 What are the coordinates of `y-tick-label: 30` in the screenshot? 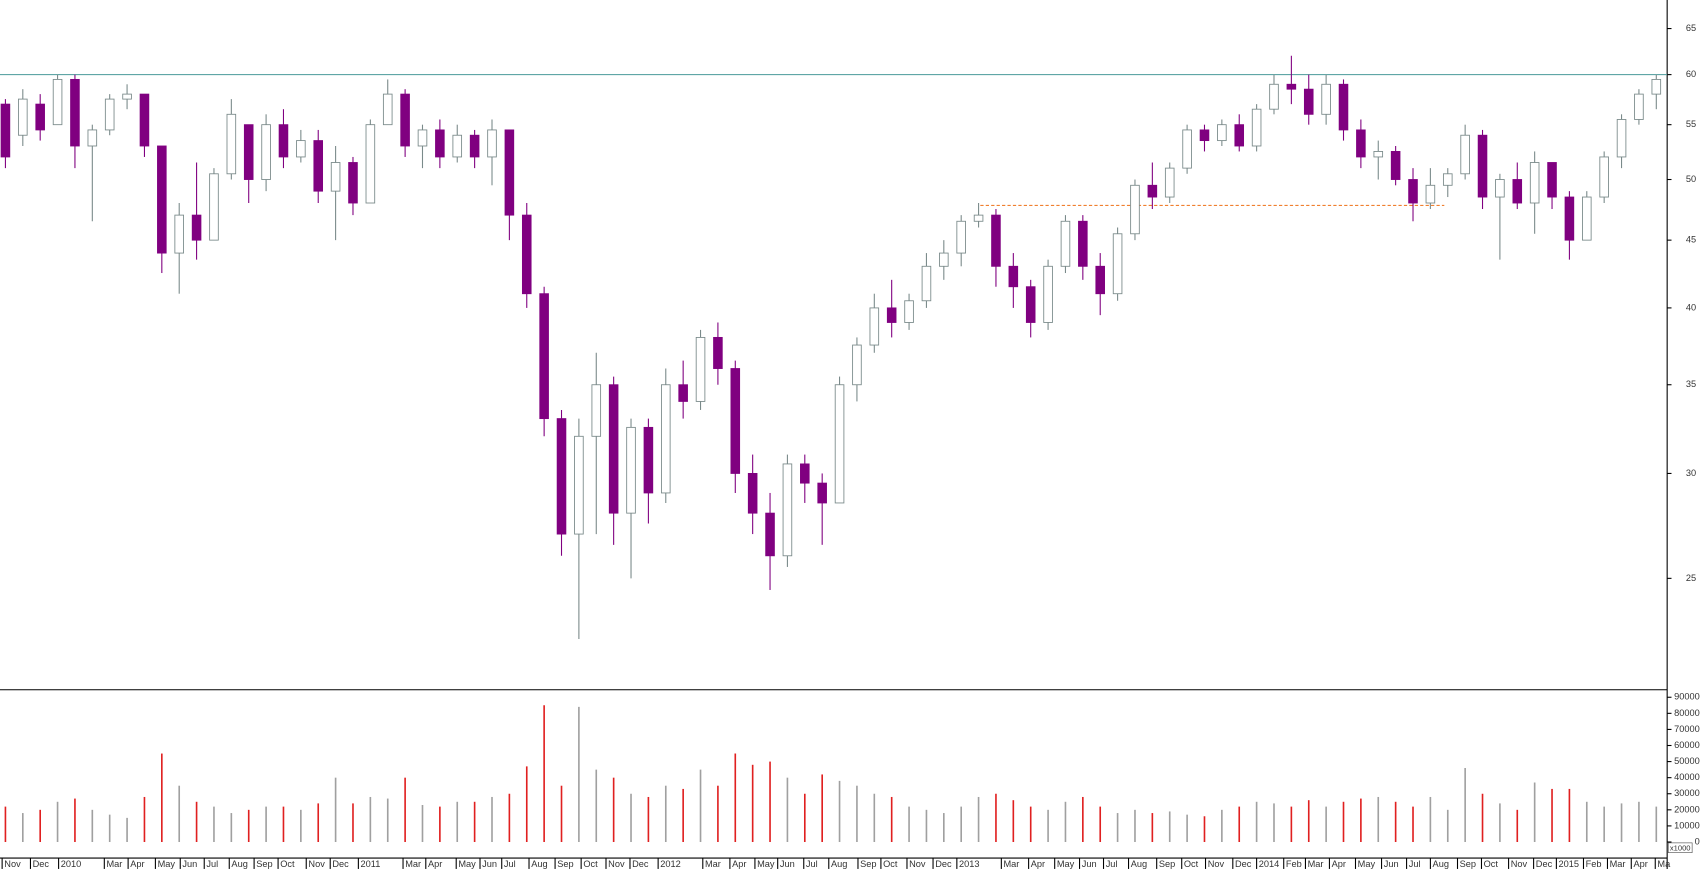 It's located at (1691, 473).